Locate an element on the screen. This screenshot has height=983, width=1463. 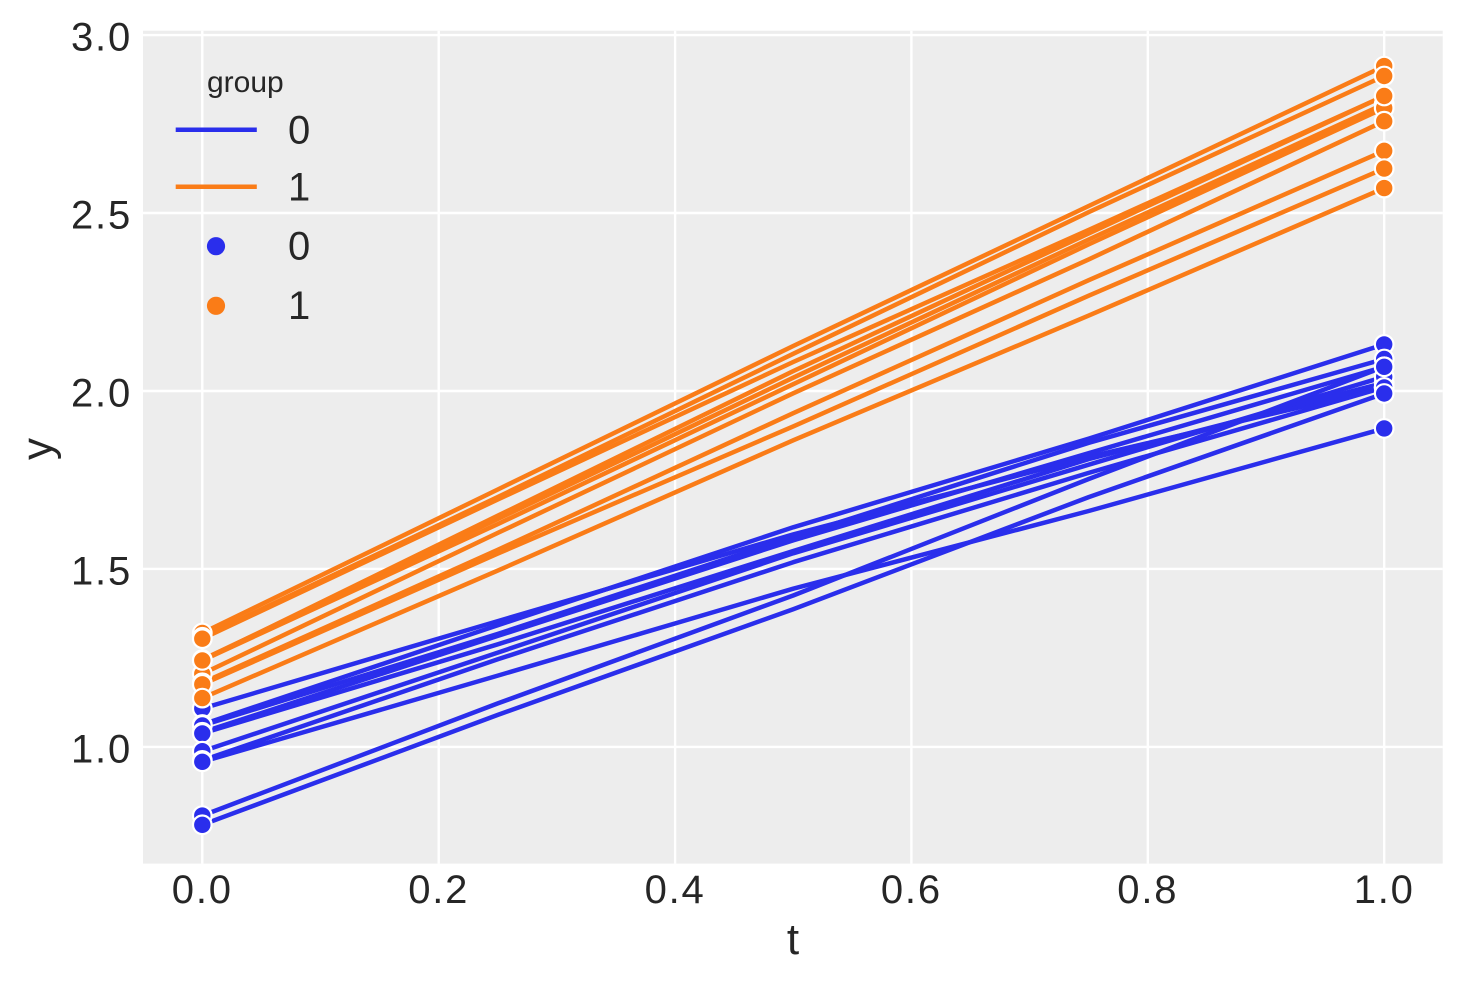
svg-text: y is located at coordinates (37, 449).